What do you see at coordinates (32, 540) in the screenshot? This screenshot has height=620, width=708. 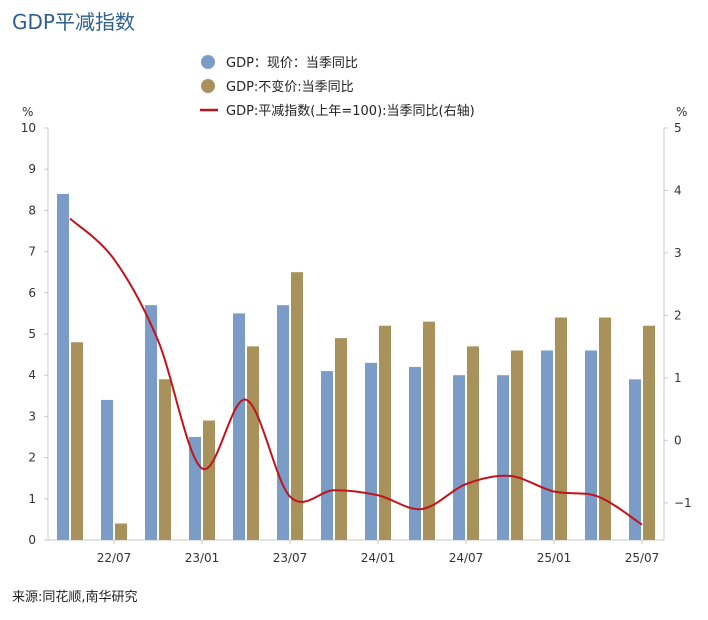 I see `left-tick-label: 0` at bounding box center [32, 540].